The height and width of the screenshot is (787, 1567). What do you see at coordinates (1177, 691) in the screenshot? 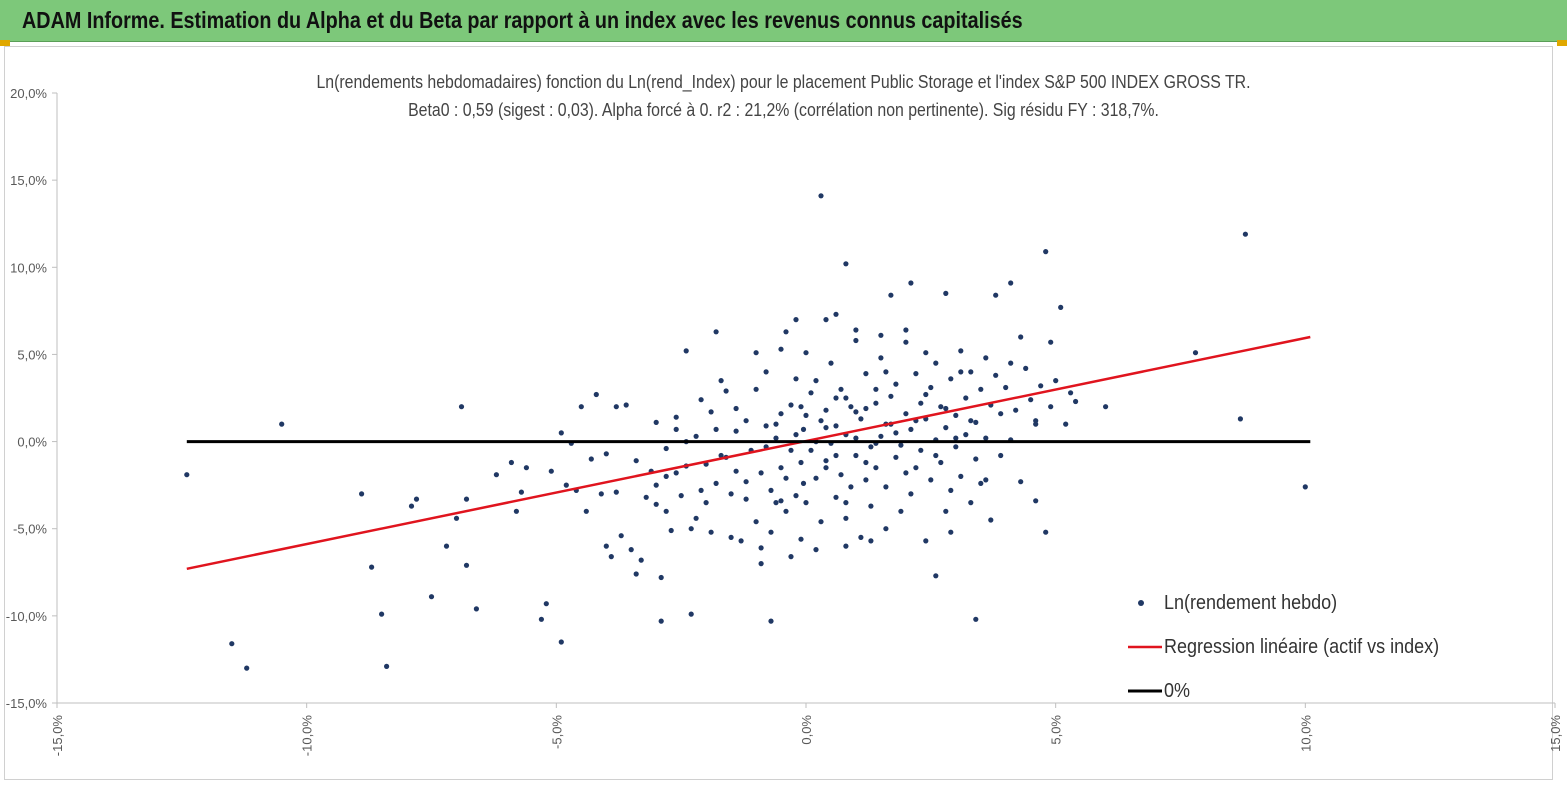
I see `legend-label-zero: 0%` at bounding box center [1177, 691].